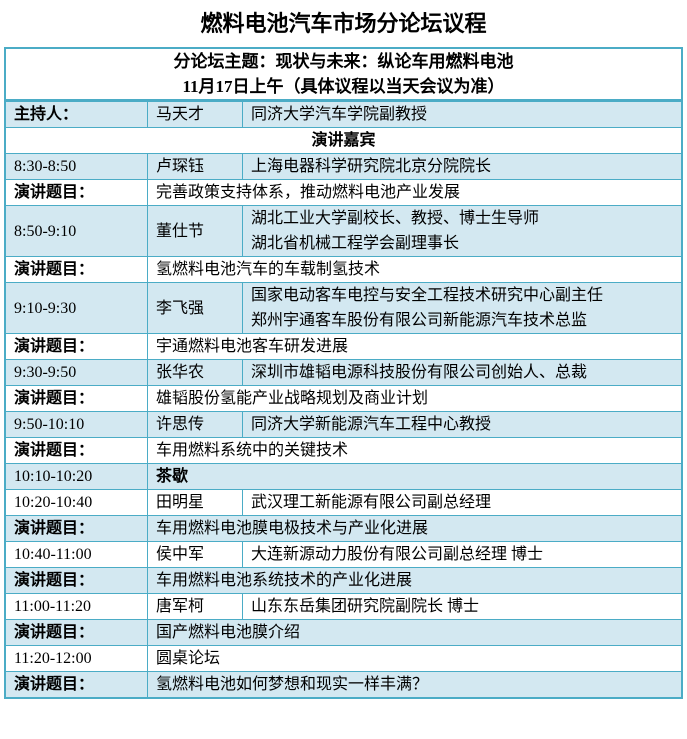  Describe the element at coordinates (343, 658) in the screenshot. I see `table-row-roundtable: 11:20-12:00 圆桌论坛` at that location.